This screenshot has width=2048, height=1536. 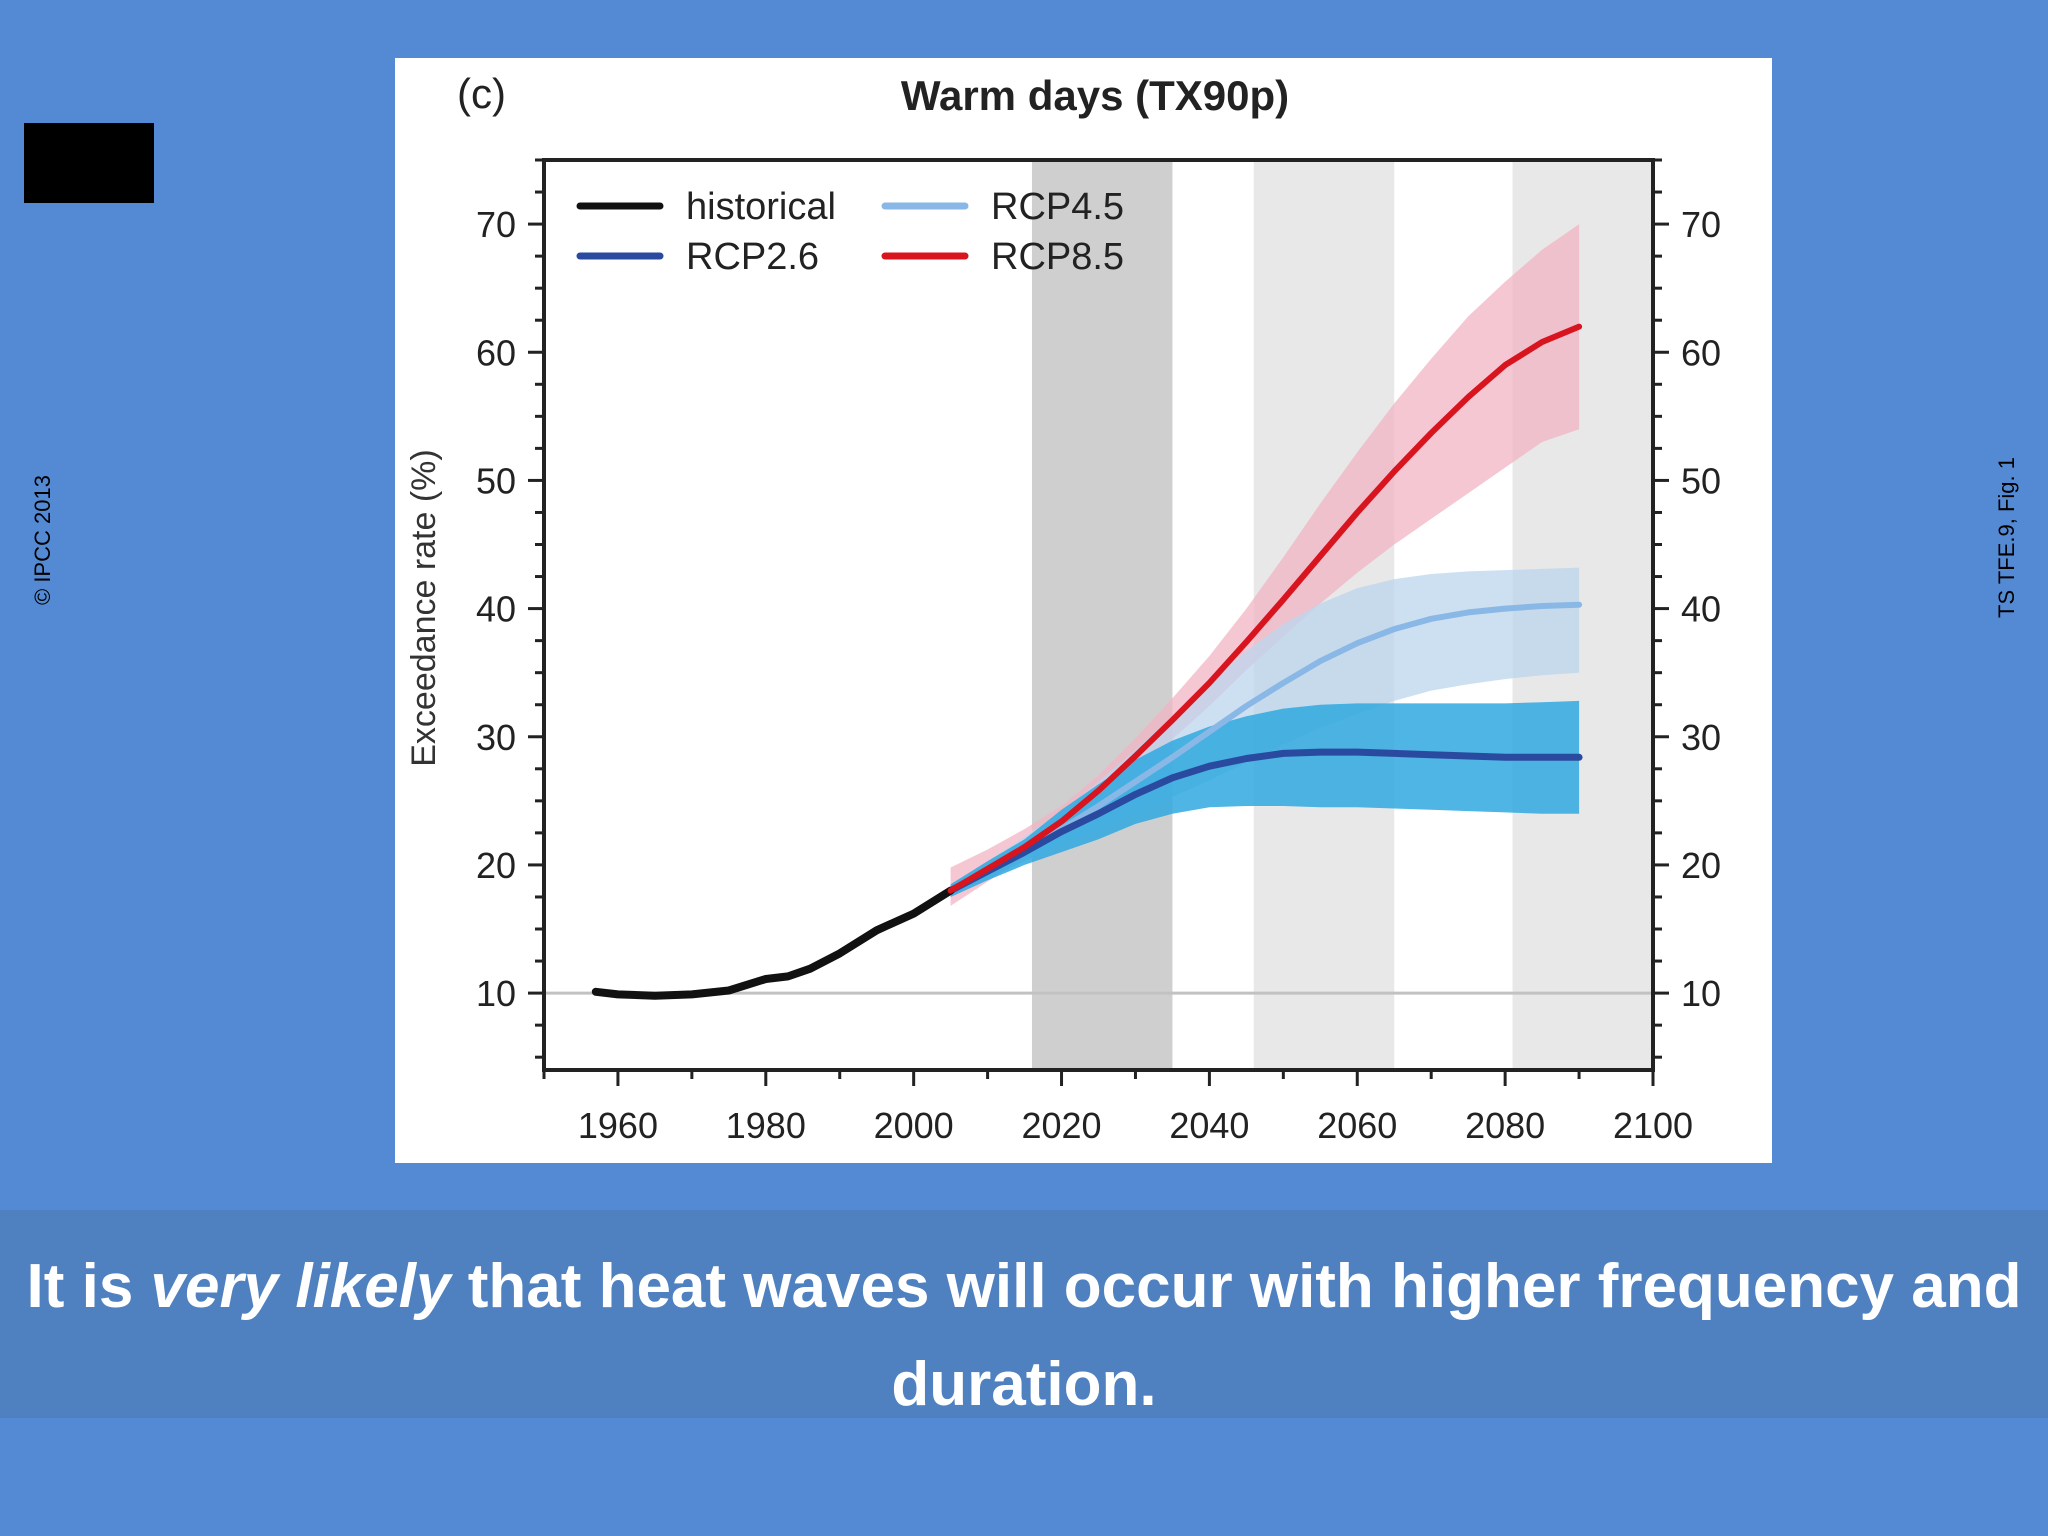 I want to click on x-tick-label: 2000, so click(x=914, y=1125).